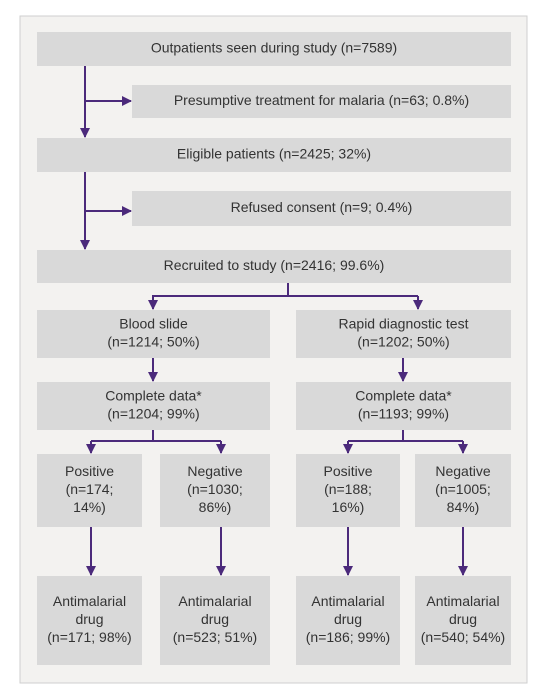 The width and height of the screenshot is (547, 699). What do you see at coordinates (463, 507) in the screenshot?
I see `node-label: 84%)` at bounding box center [463, 507].